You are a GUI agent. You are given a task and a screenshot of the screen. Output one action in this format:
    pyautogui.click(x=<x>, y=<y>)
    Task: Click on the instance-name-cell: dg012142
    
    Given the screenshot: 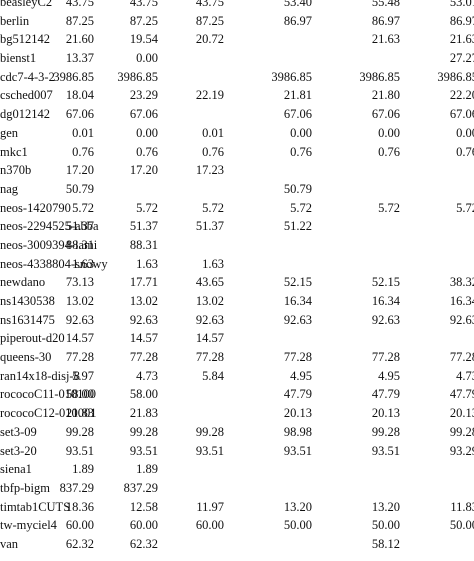 What is the action you would take?
    pyautogui.click(x=25, y=114)
    